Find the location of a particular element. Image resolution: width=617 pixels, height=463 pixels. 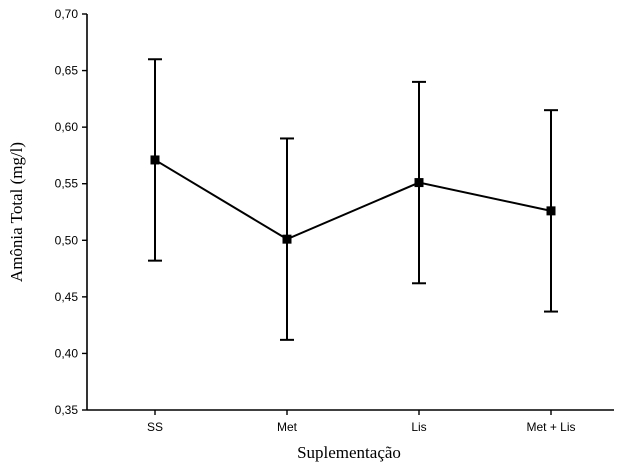

x-tick-label: Lis is located at coordinates (418, 427).